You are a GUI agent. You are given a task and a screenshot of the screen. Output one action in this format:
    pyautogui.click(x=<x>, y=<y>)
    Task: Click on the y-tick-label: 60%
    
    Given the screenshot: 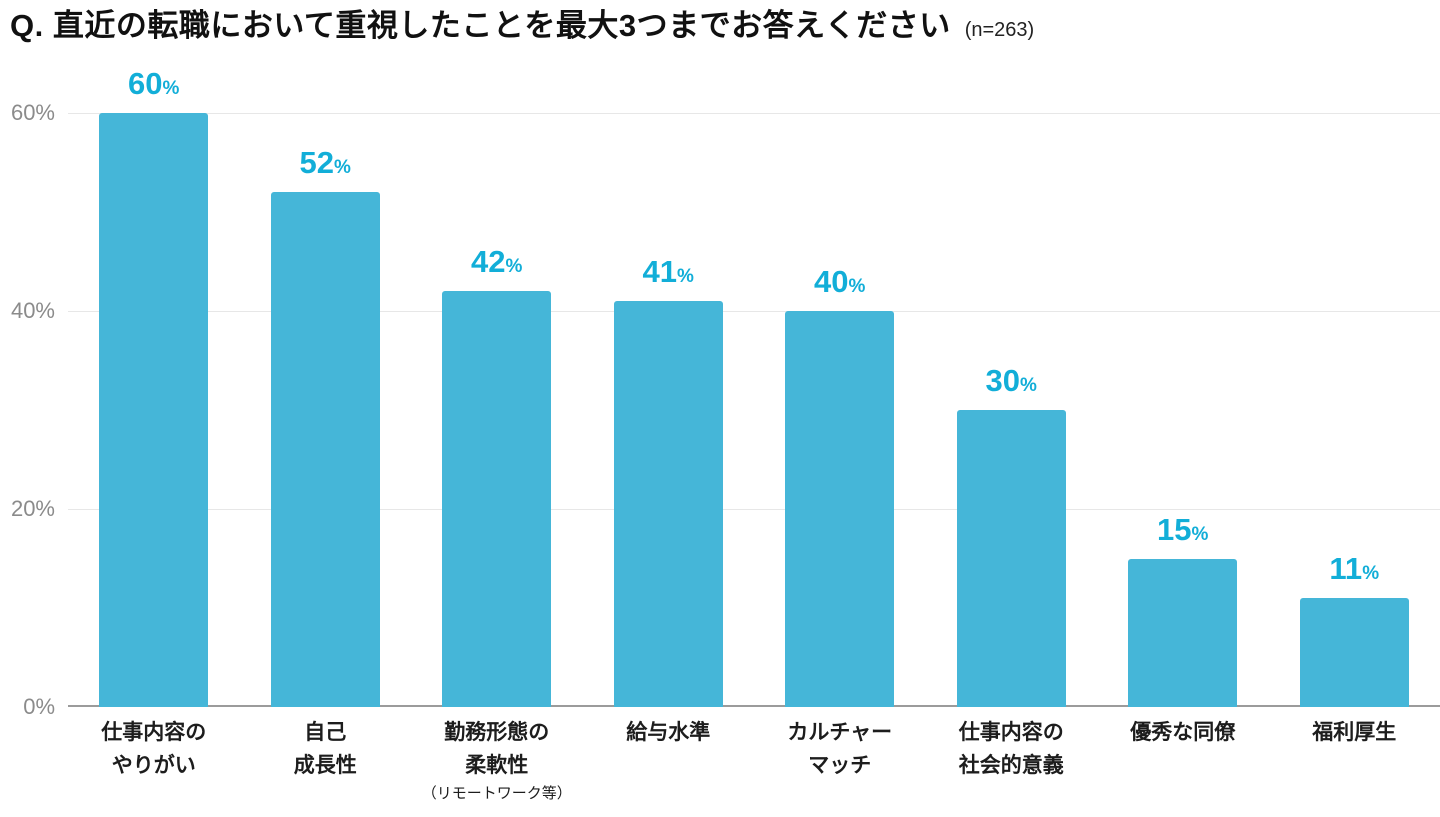 What is the action you would take?
    pyautogui.click(x=32, y=112)
    